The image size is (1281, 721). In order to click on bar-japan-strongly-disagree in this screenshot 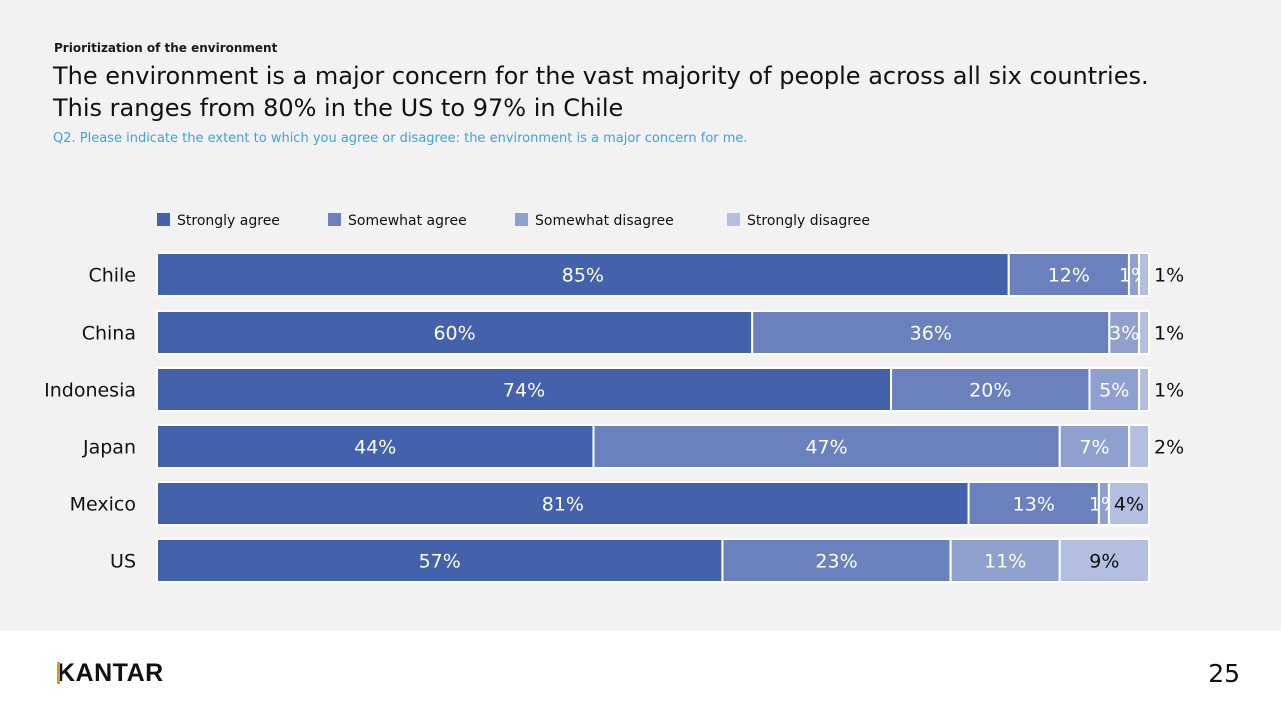, I will do `click(1139, 446)`.